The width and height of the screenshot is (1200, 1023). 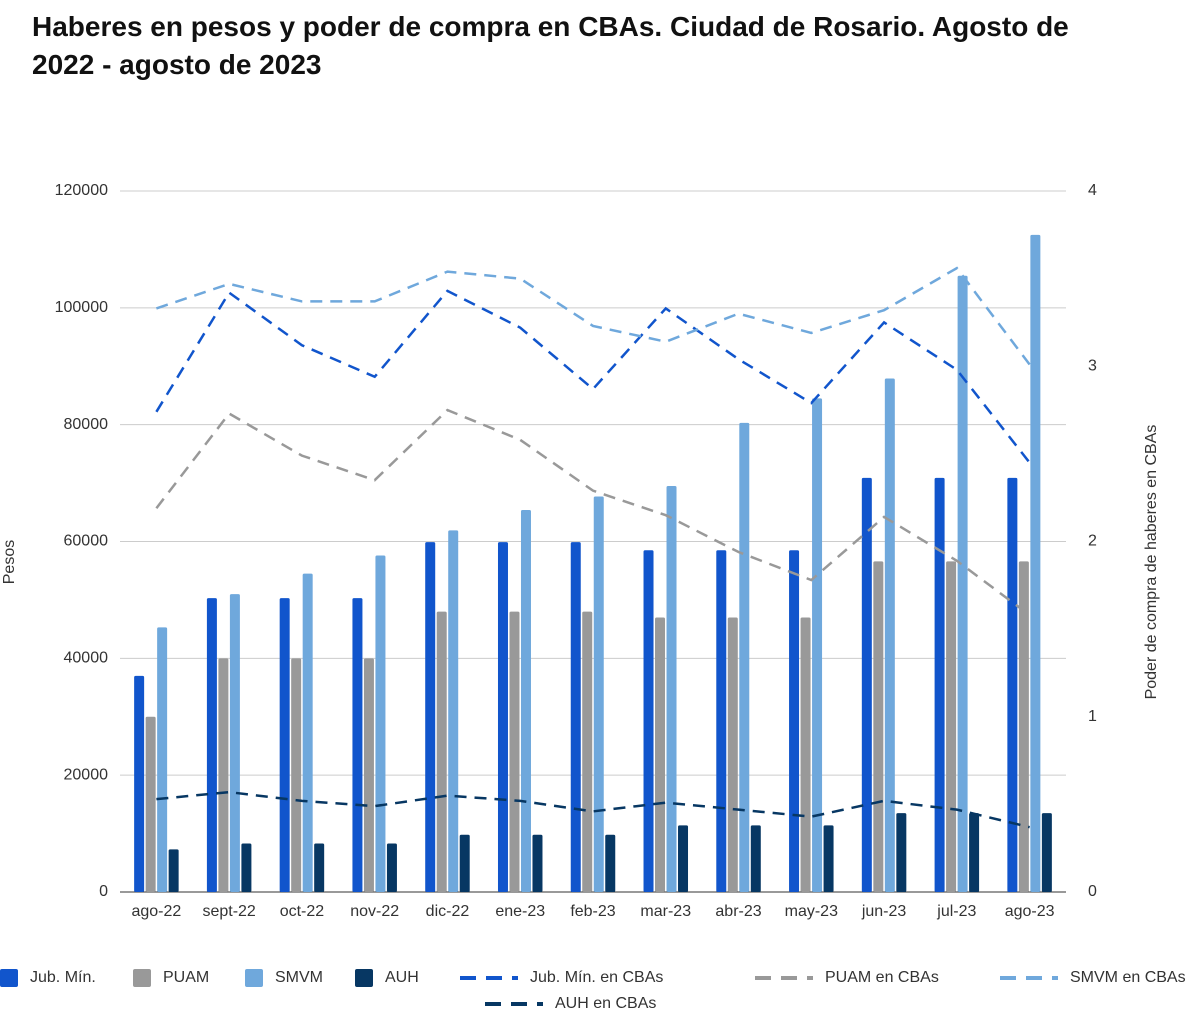 I want to click on legend-label: PUAM, so click(x=186, y=977).